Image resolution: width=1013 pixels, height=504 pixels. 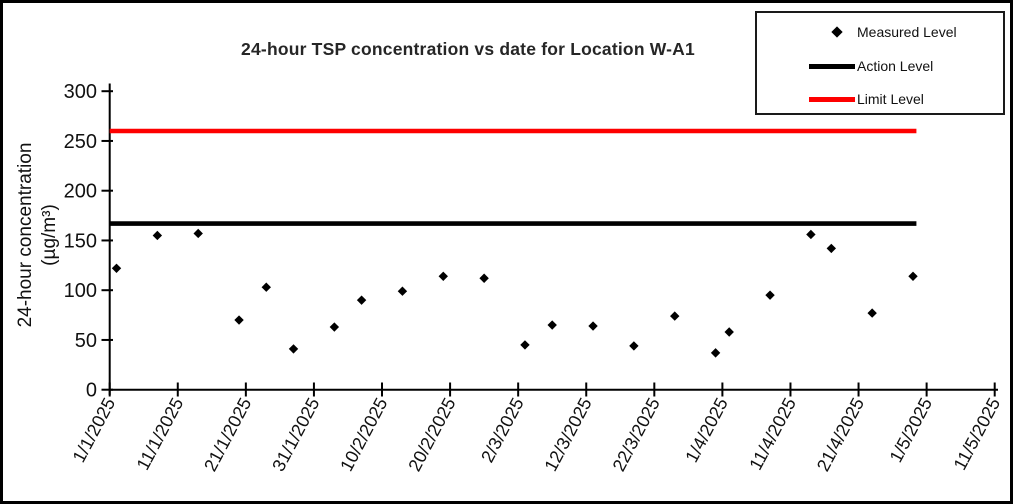 I want to click on x-tick-label: 2/3/2025, so click(x=502, y=429).